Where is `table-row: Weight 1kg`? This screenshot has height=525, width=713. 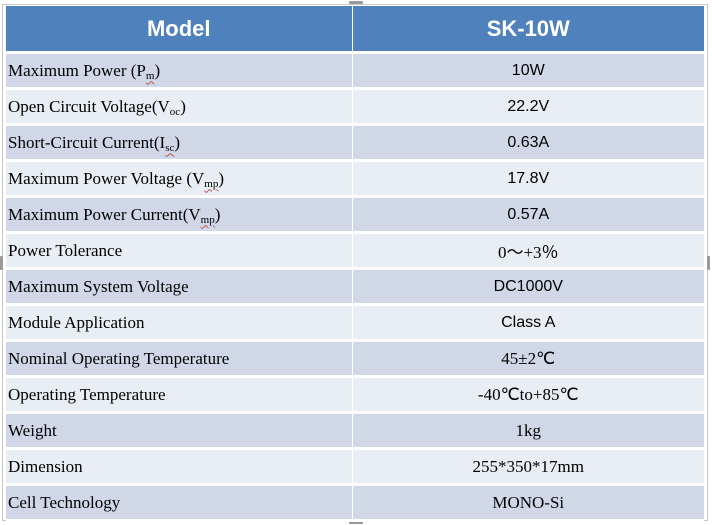
table-row: Weight 1kg is located at coordinates (355, 431).